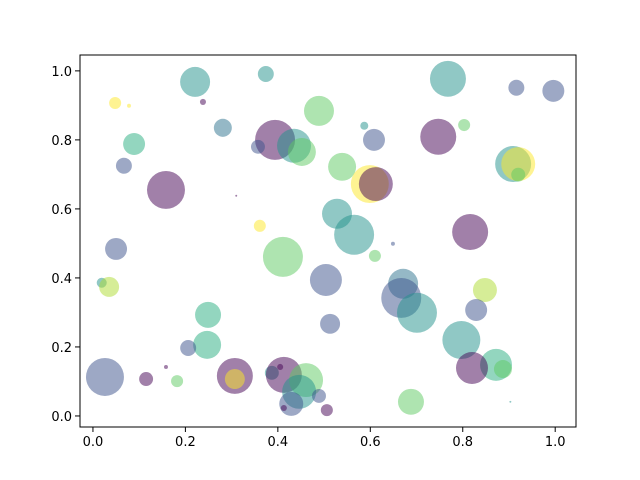 Image resolution: width=640 pixels, height=480 pixels. Describe the element at coordinates (278, 442) in the screenshot. I see `x-tick-label: 0.4` at that location.